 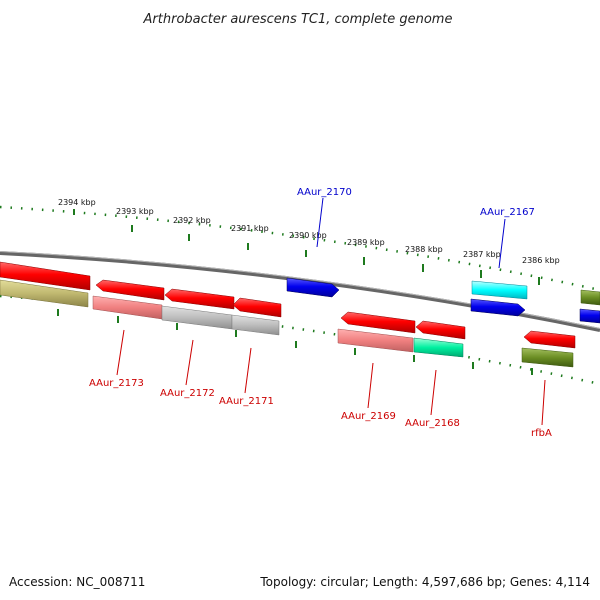 What do you see at coordinates (547, 357) in the screenshot?
I see `gene-cds-rfba` at bounding box center [547, 357].